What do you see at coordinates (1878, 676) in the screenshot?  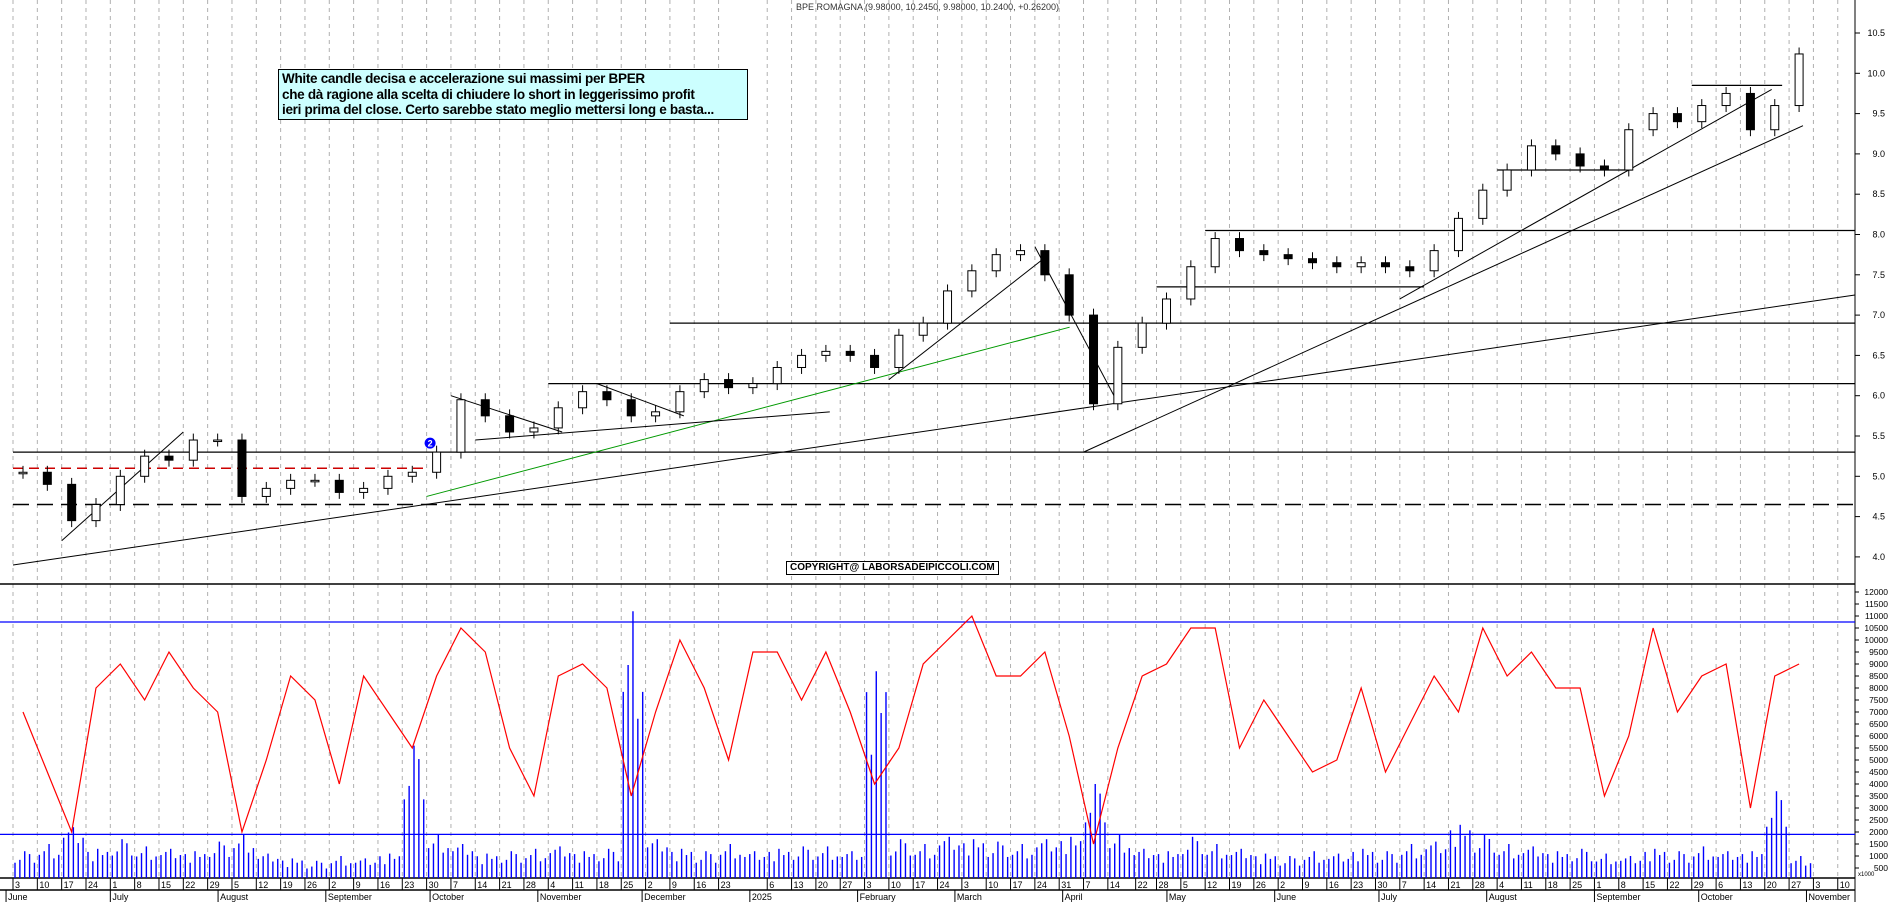 I see `volume-y-tick-label: 8500` at bounding box center [1878, 676].